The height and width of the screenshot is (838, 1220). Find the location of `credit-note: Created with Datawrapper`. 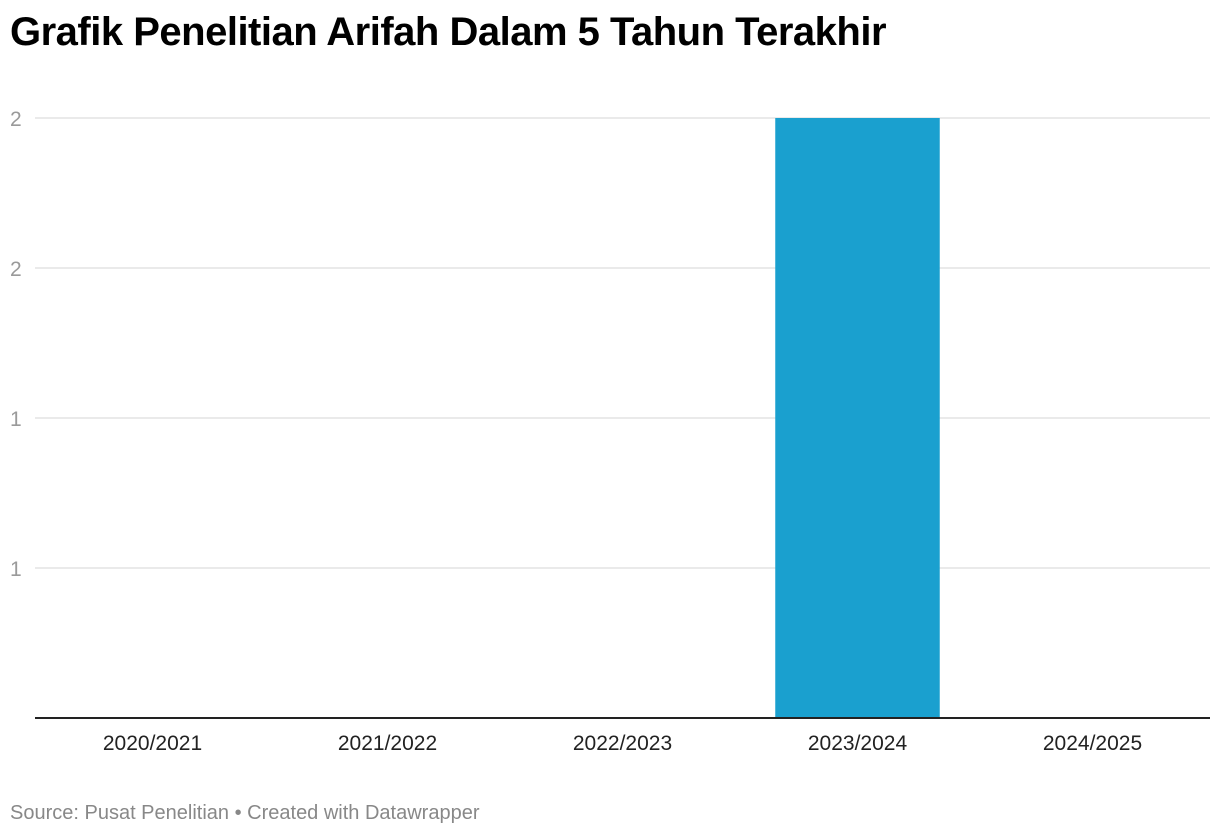

credit-note: Created with Datawrapper is located at coordinates (363, 813).